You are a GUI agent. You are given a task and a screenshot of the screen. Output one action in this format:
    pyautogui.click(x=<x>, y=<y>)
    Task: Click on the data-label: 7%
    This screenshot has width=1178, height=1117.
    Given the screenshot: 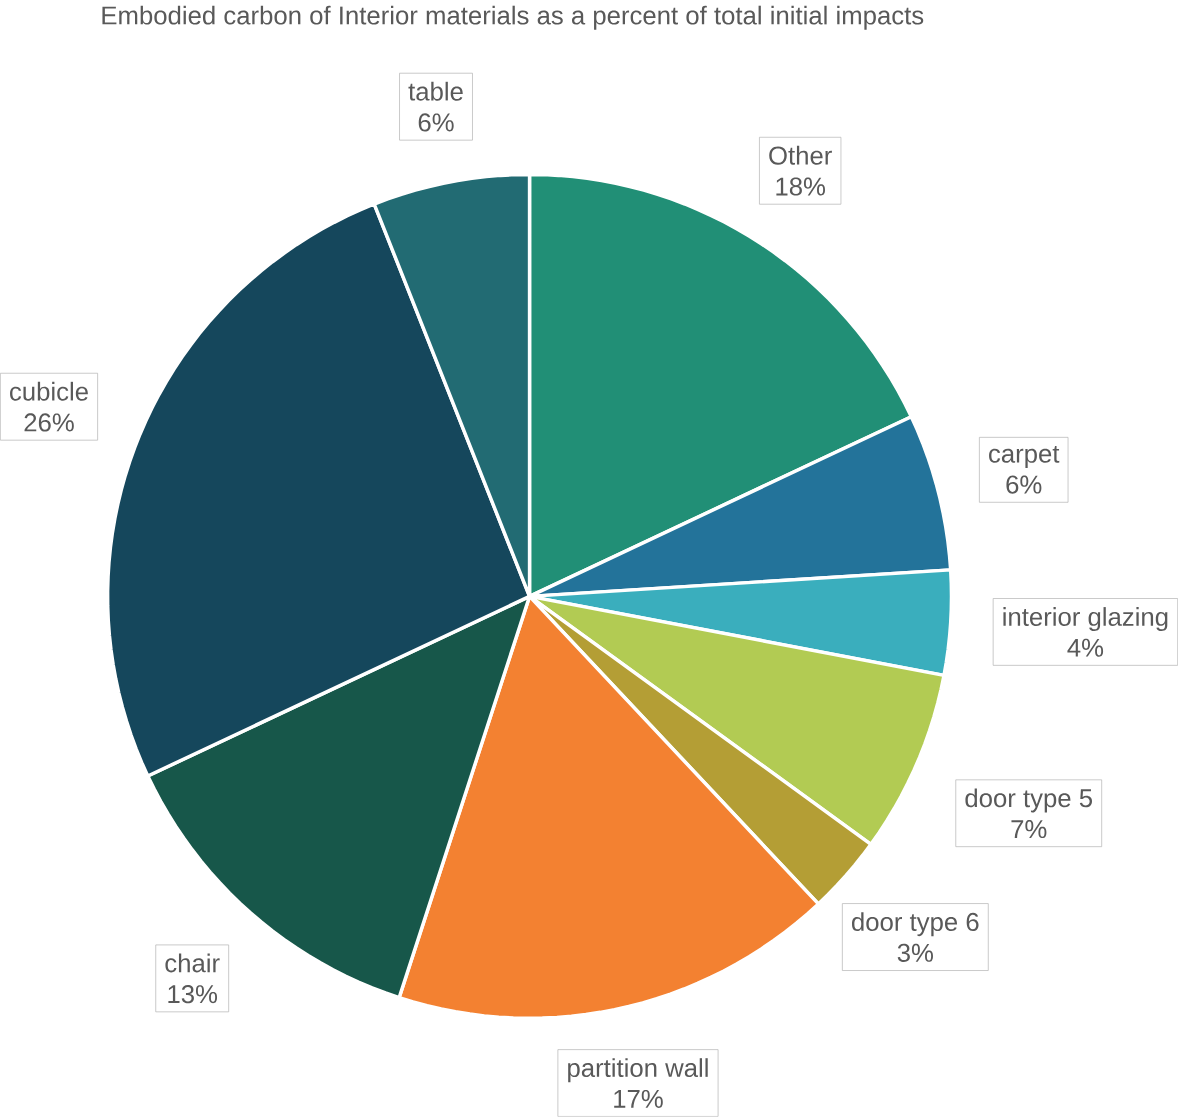 What is the action you would take?
    pyautogui.click(x=1029, y=829)
    